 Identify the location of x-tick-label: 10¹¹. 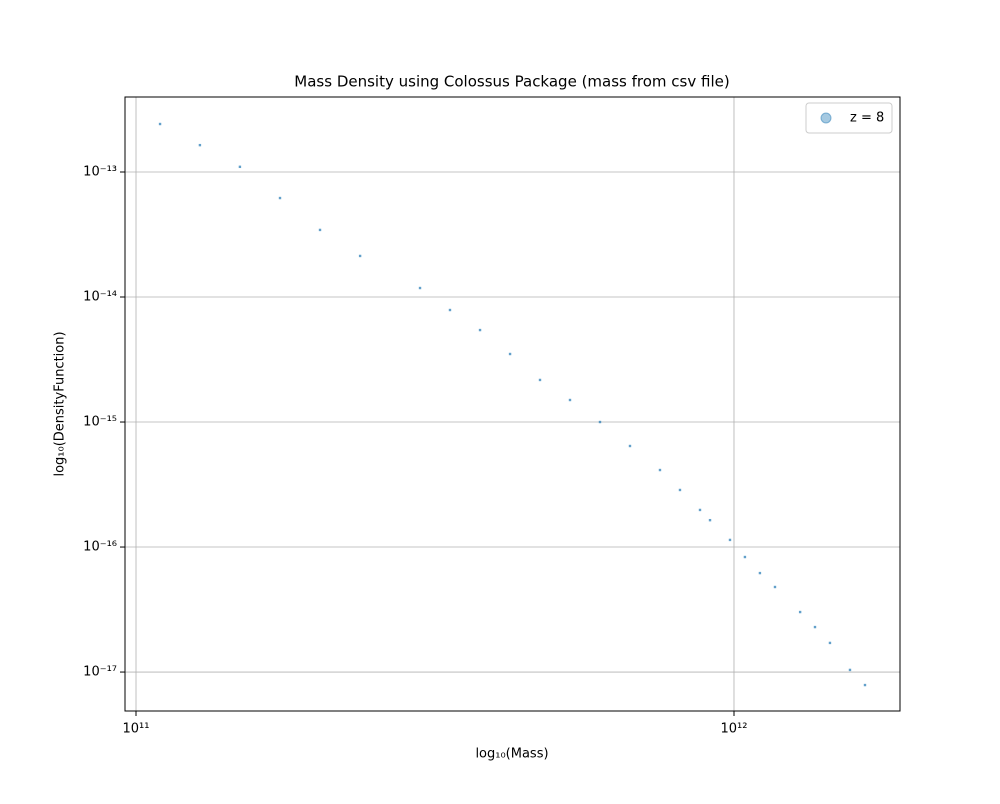
(136, 729).